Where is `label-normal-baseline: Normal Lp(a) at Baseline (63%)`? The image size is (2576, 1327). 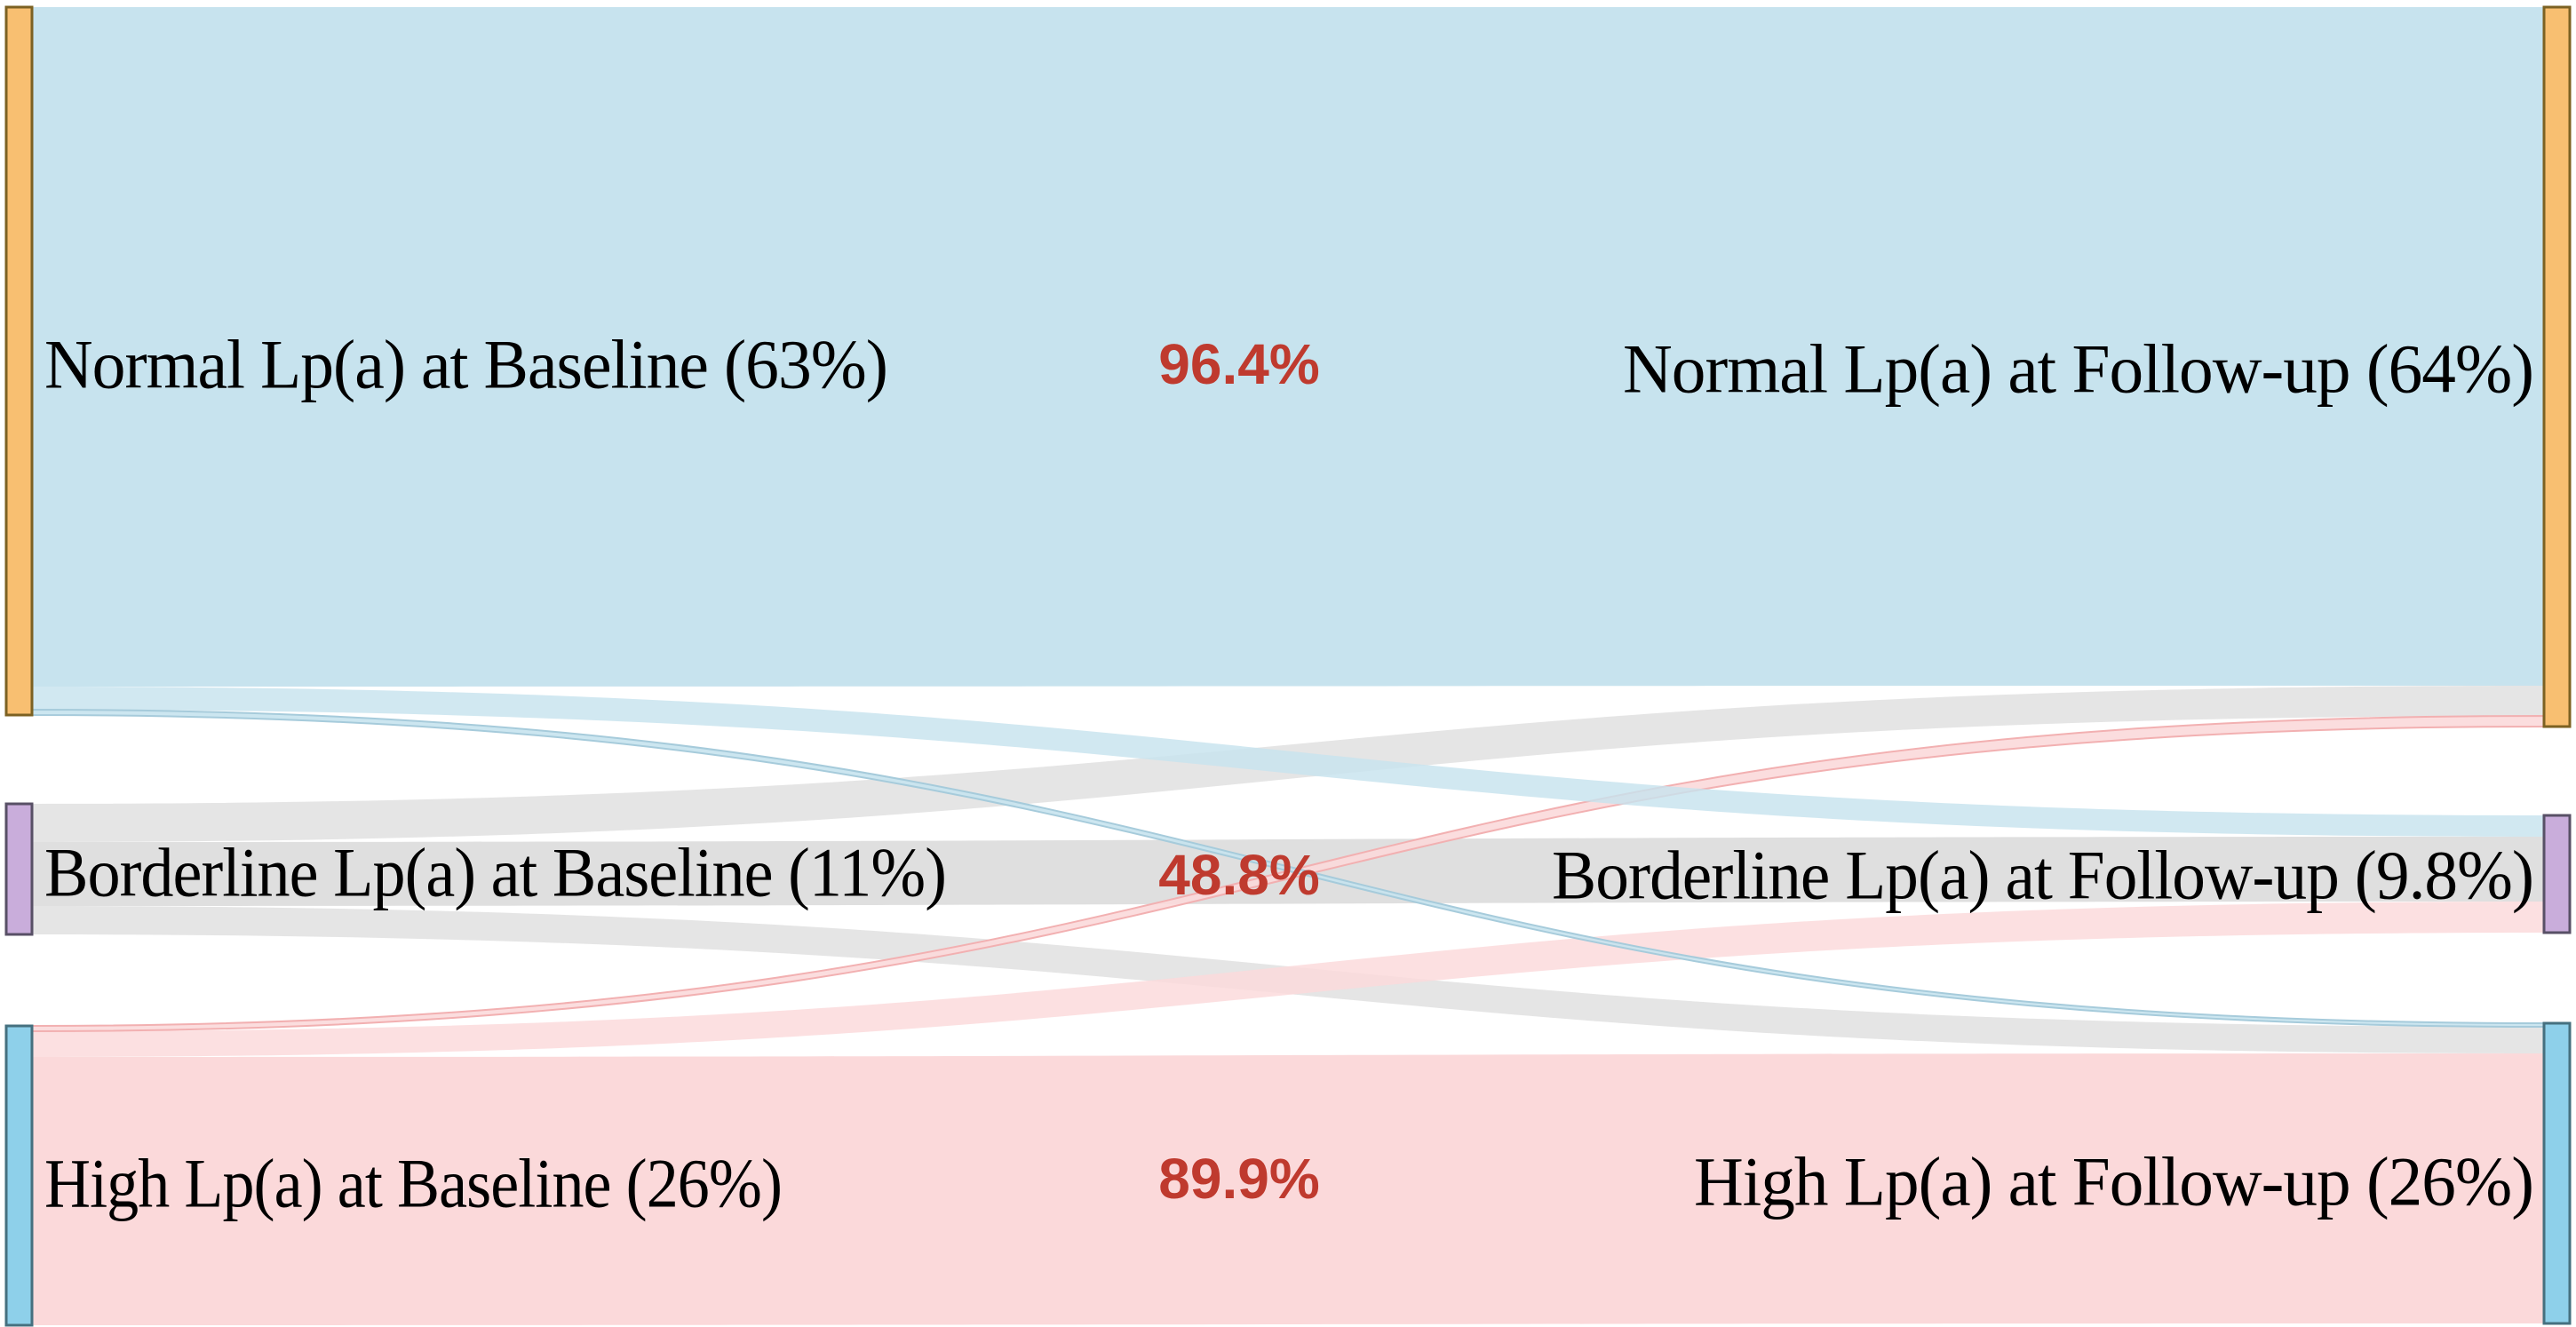
label-normal-baseline: Normal Lp(a) at Baseline (63%) is located at coordinates (465, 364).